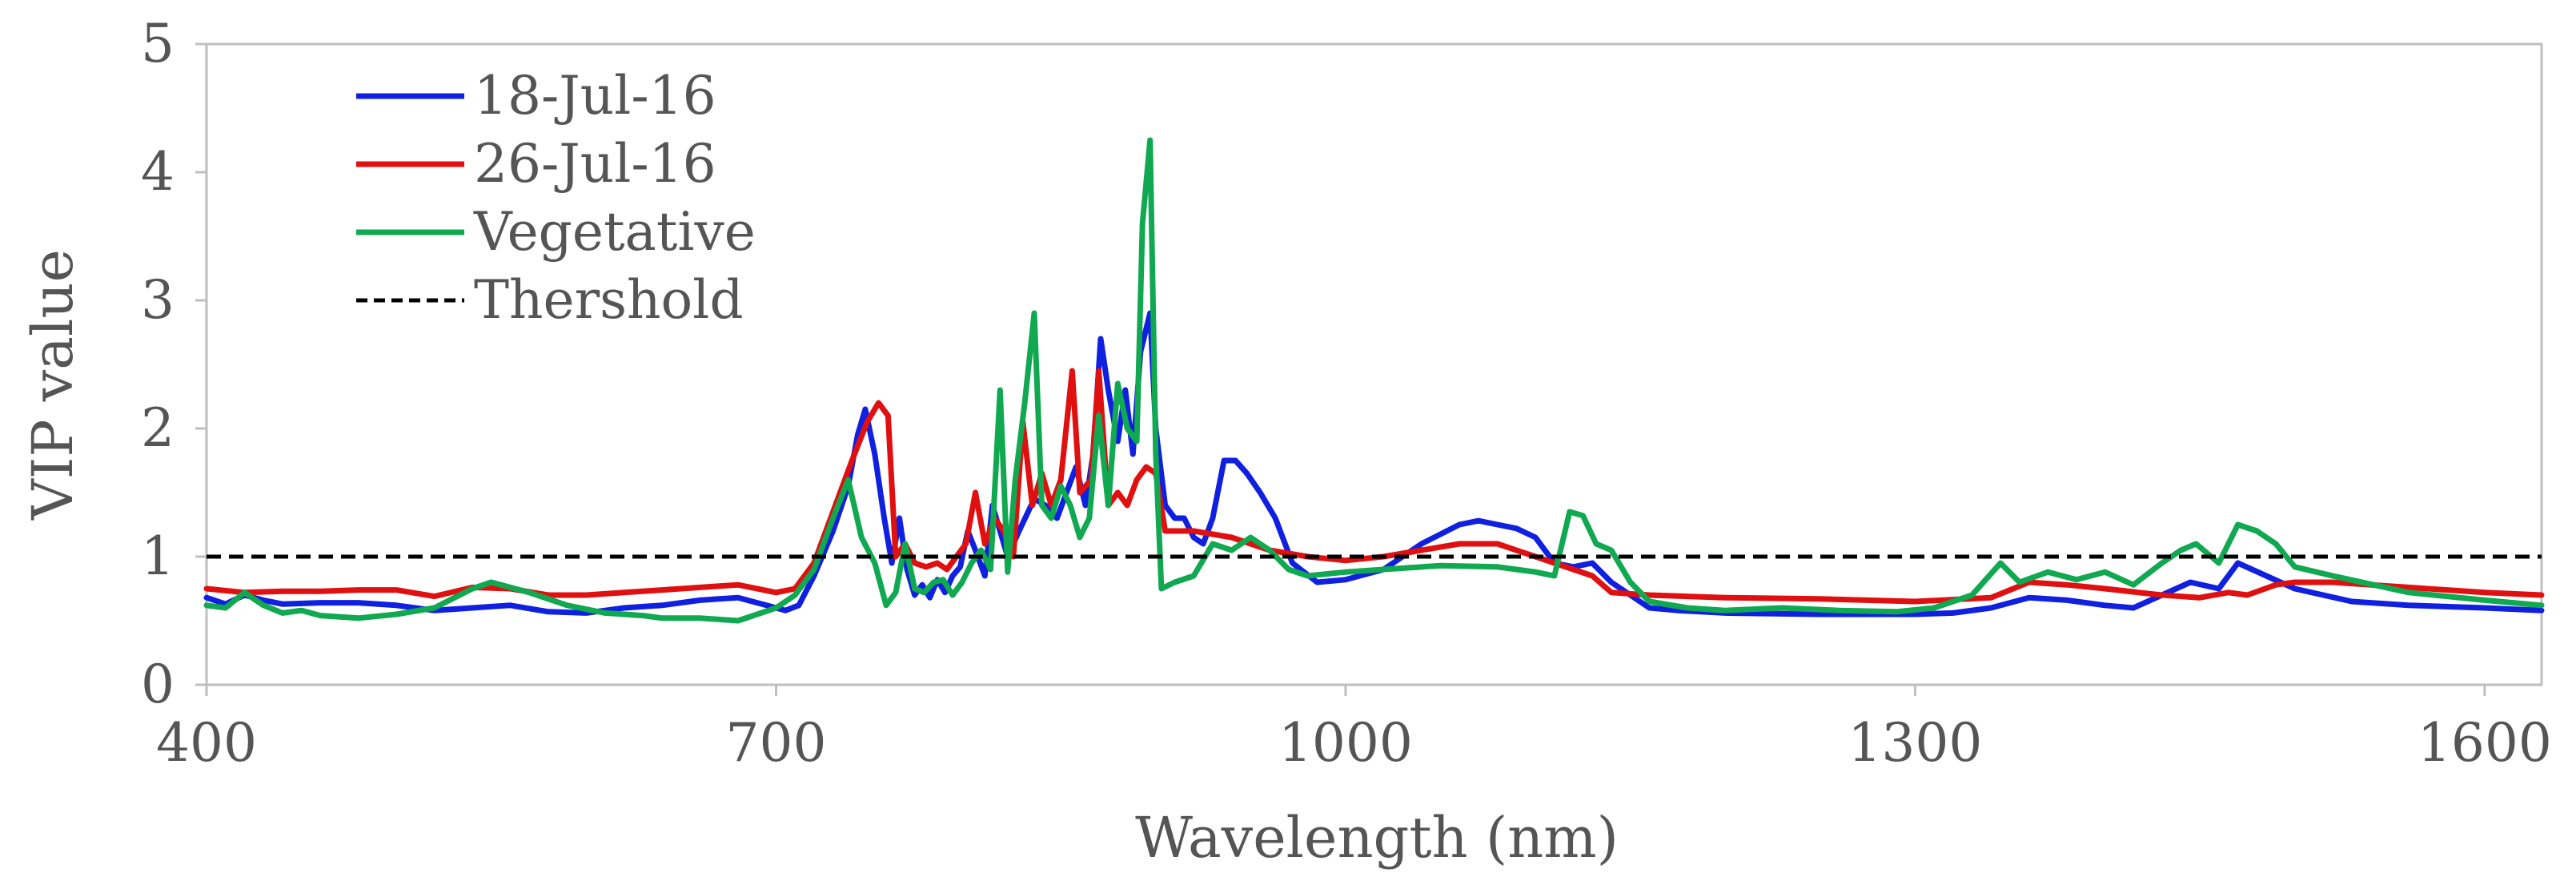  I want to click on legend-label-vegetative: Vegetative, so click(615, 232).